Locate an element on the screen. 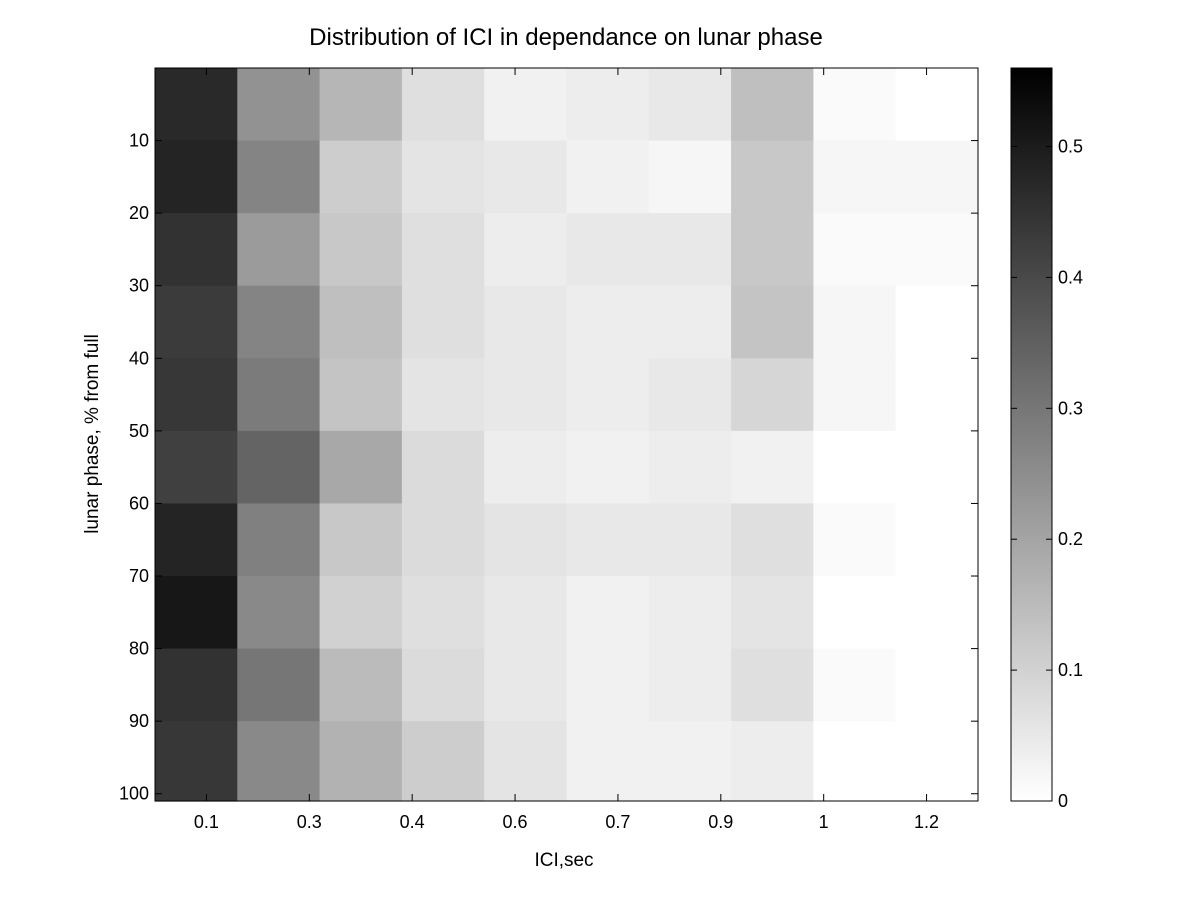 The image size is (1200, 901). y-tick-label: 80 is located at coordinates (139, 649).